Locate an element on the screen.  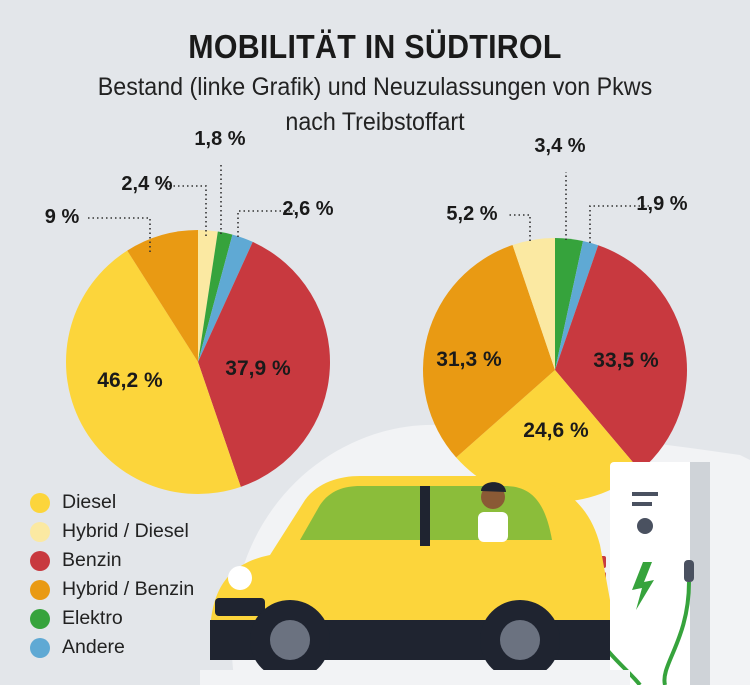
slice-label: 9 % is located at coordinates (62, 217).